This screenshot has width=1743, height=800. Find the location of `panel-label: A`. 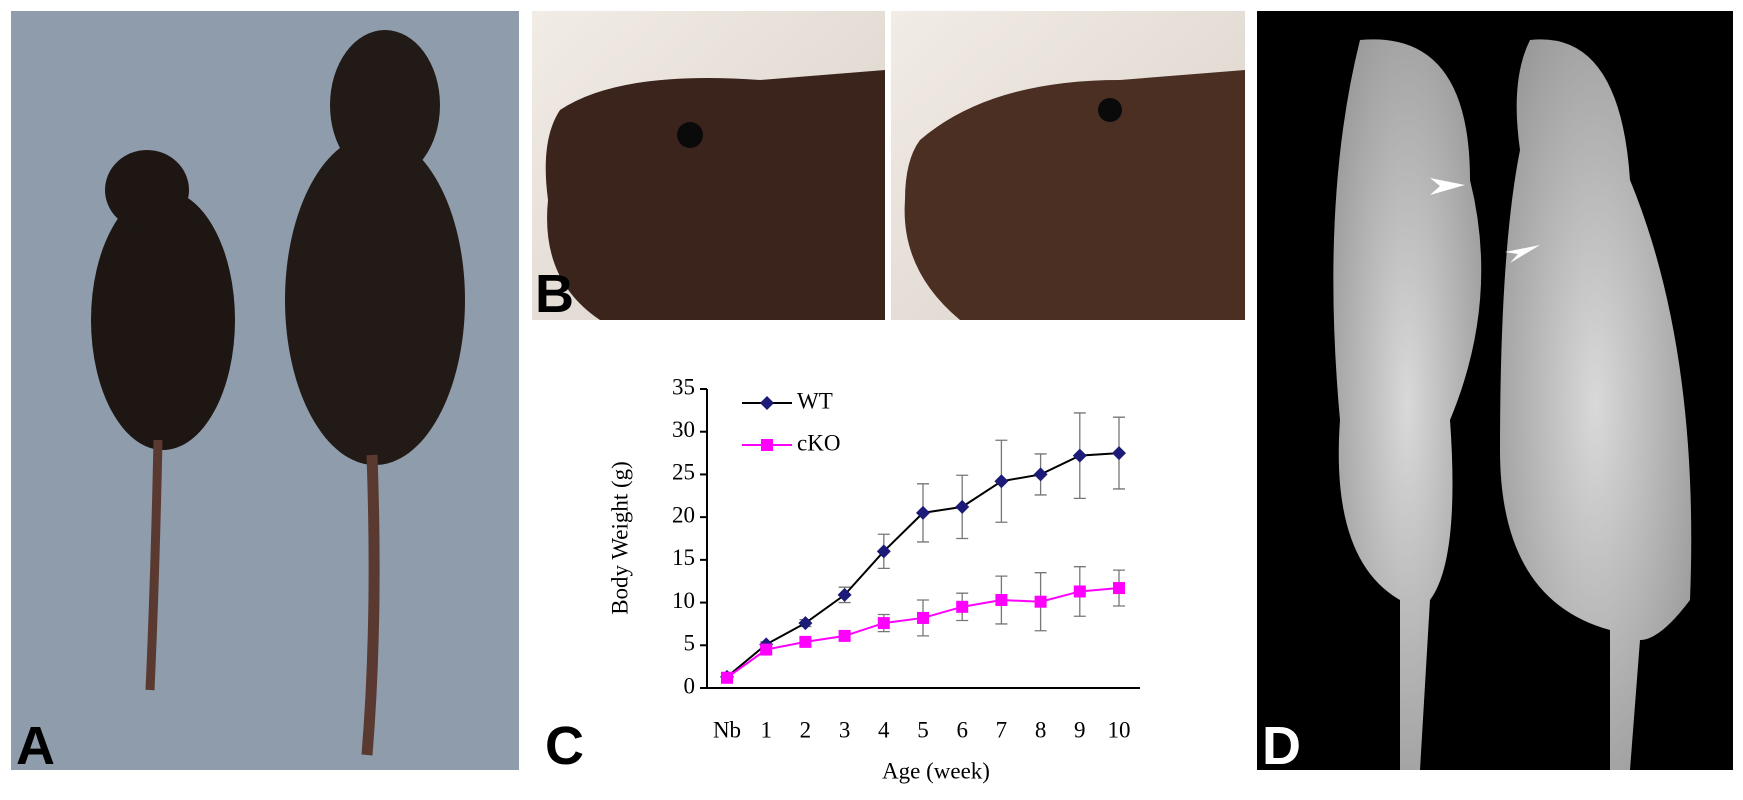

panel-label: A is located at coordinates (35, 746).